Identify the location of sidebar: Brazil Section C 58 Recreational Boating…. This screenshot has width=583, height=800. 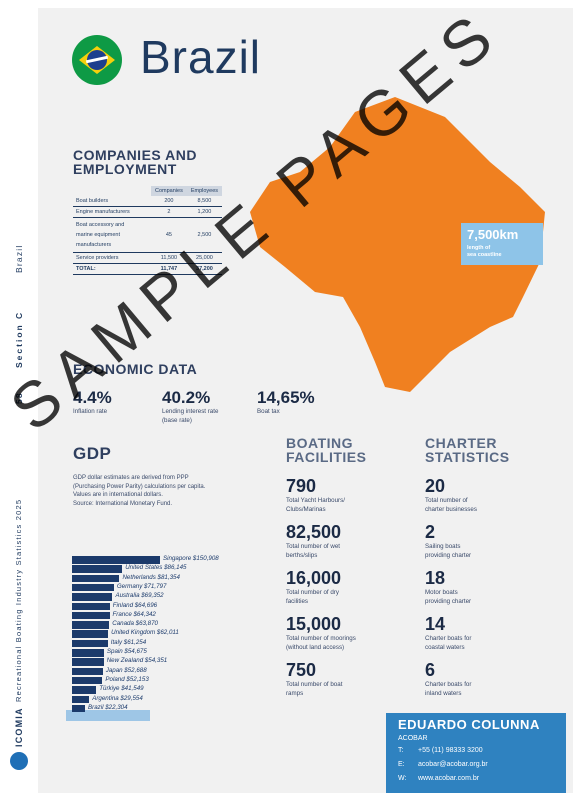
(19, 400).